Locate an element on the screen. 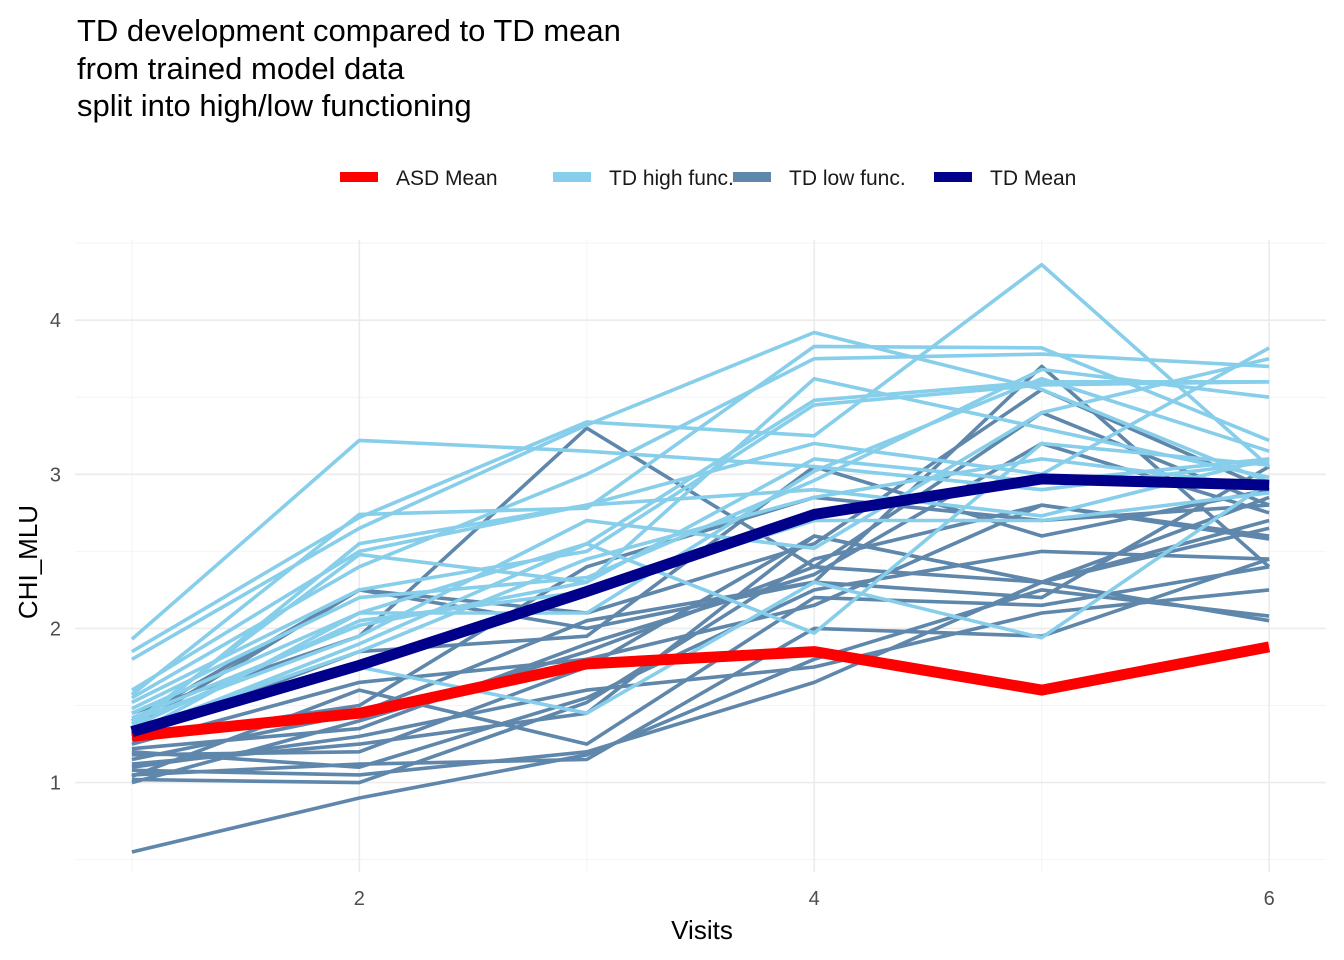 The width and height of the screenshot is (1344, 960). legend-label-td-mean: TD Mean is located at coordinates (1033, 178).